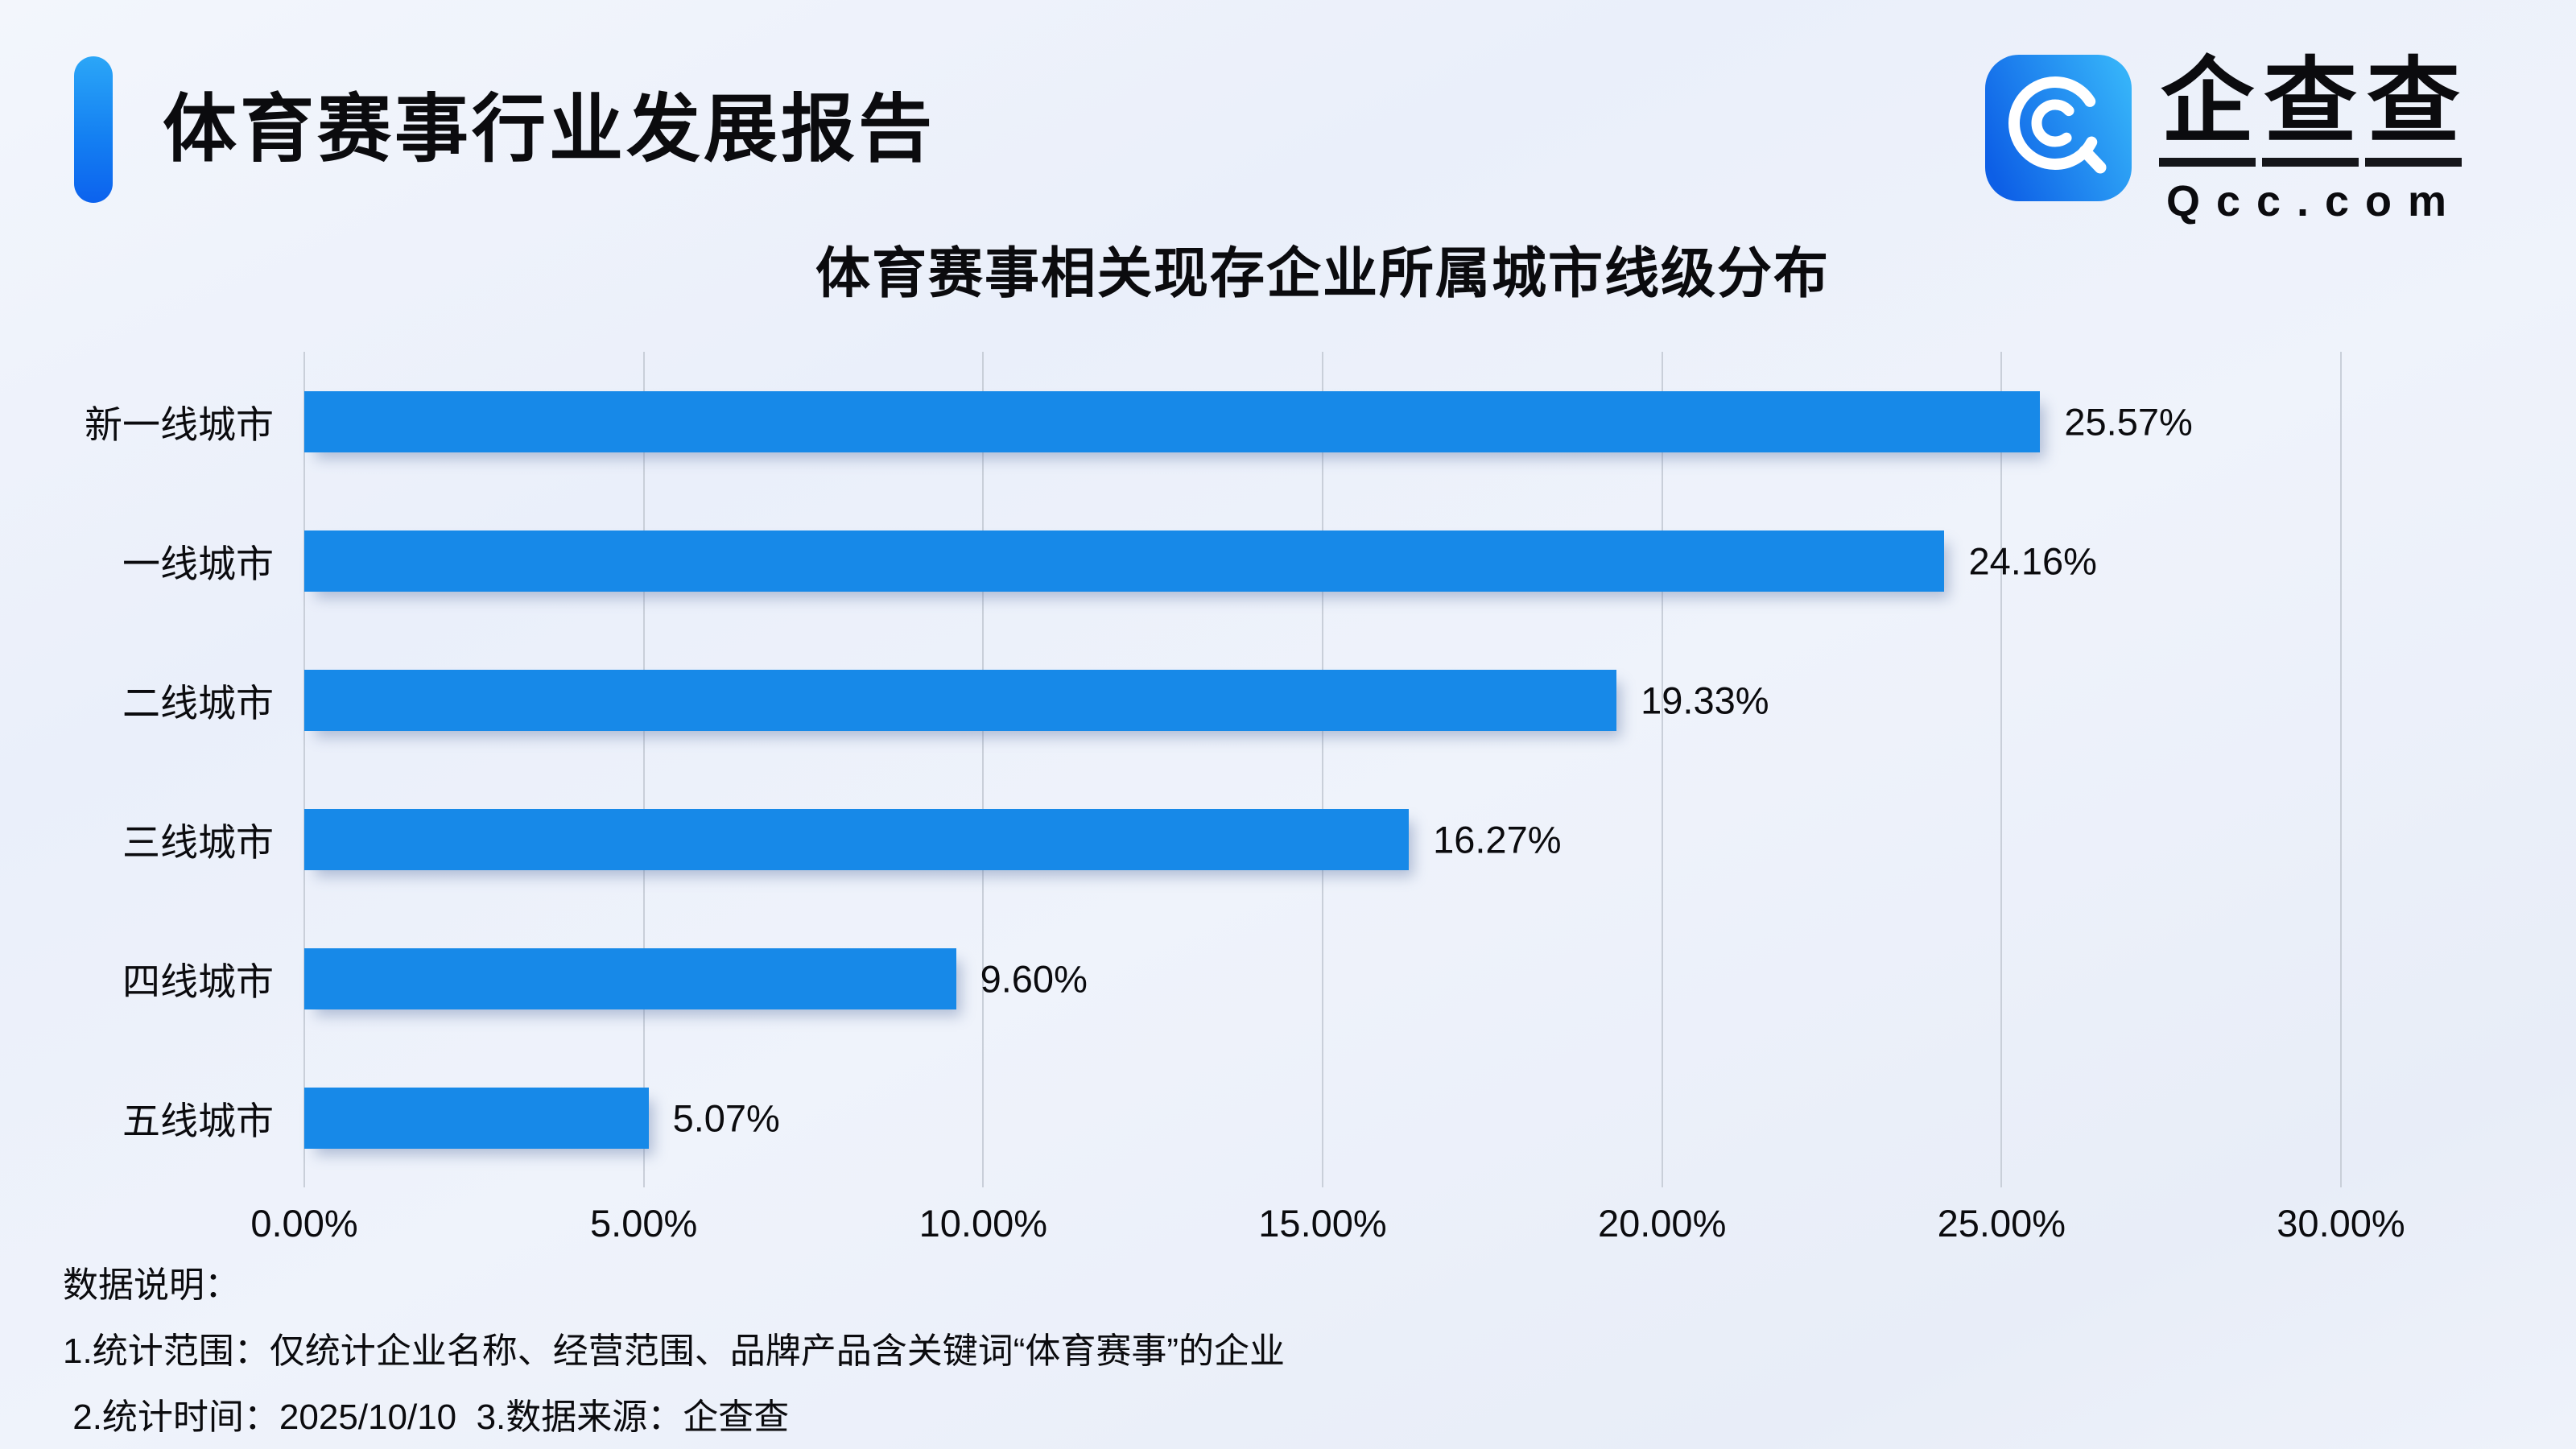 The height and width of the screenshot is (1449, 2576). What do you see at coordinates (1200, 561) in the screenshot?
I see `bar: 24.16%` at bounding box center [1200, 561].